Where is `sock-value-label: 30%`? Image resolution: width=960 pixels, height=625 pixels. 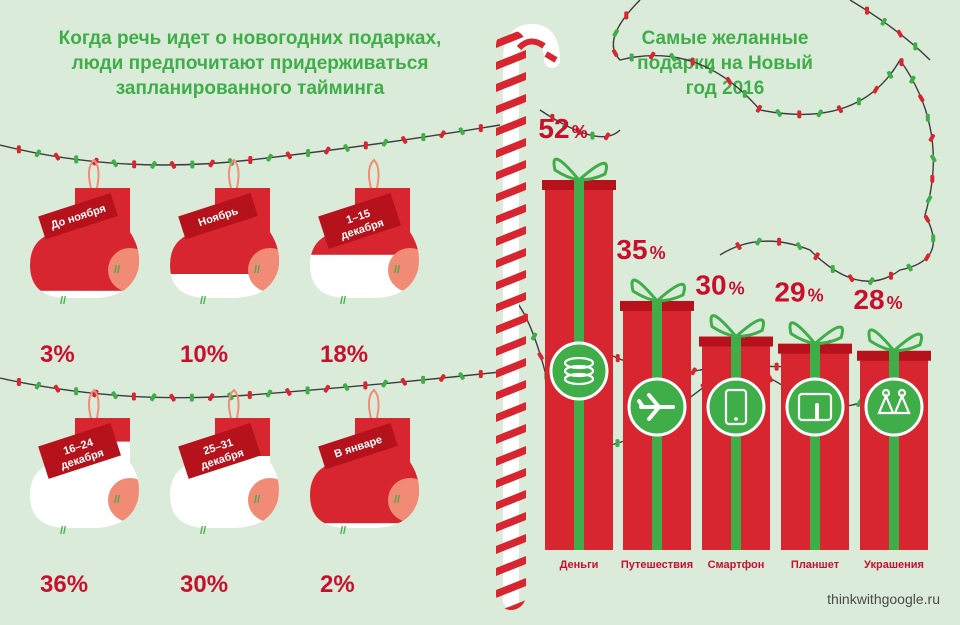
sock-value-label: 30% is located at coordinates (204, 584).